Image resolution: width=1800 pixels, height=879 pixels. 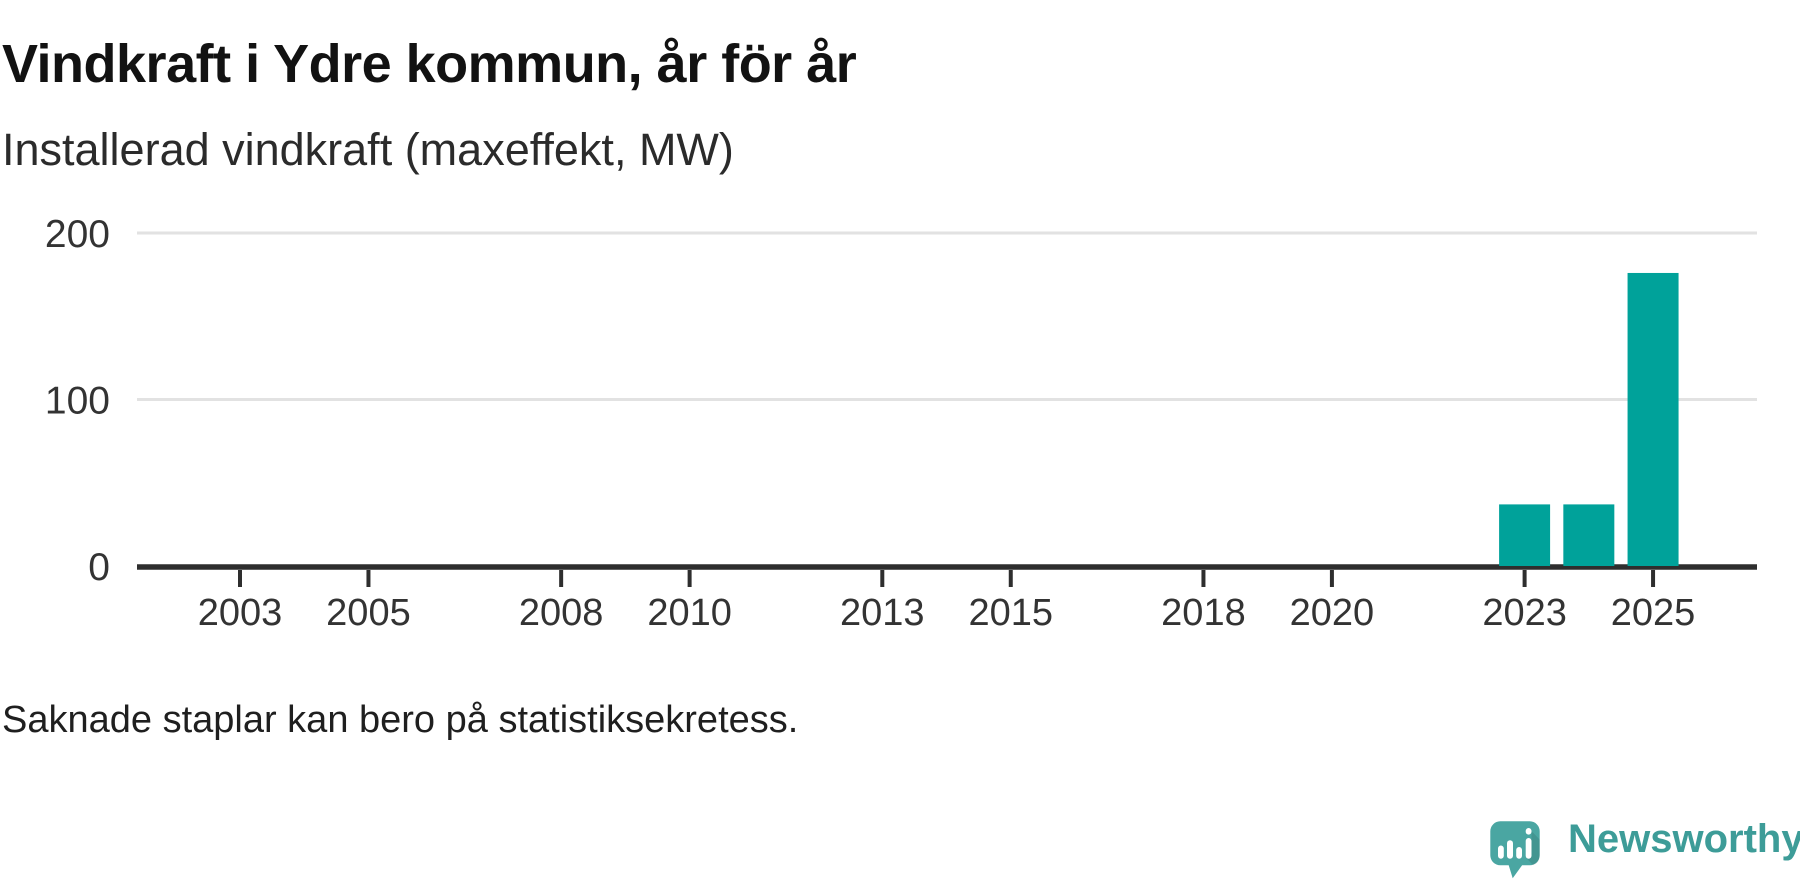 What do you see at coordinates (429, 64) in the screenshot?
I see `chart-title: Vindkraft i Ydre kommun, år för år` at bounding box center [429, 64].